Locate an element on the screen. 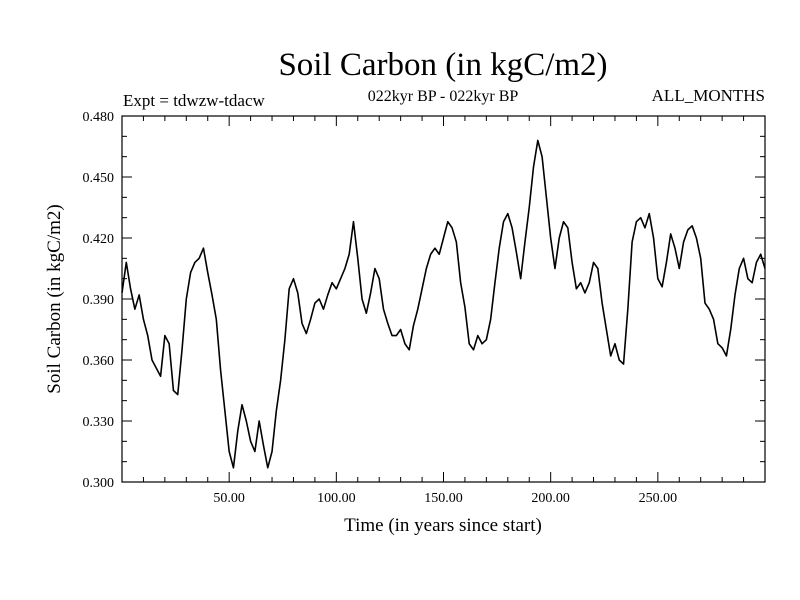  x-tick-label: 100.00 is located at coordinates (336, 498).